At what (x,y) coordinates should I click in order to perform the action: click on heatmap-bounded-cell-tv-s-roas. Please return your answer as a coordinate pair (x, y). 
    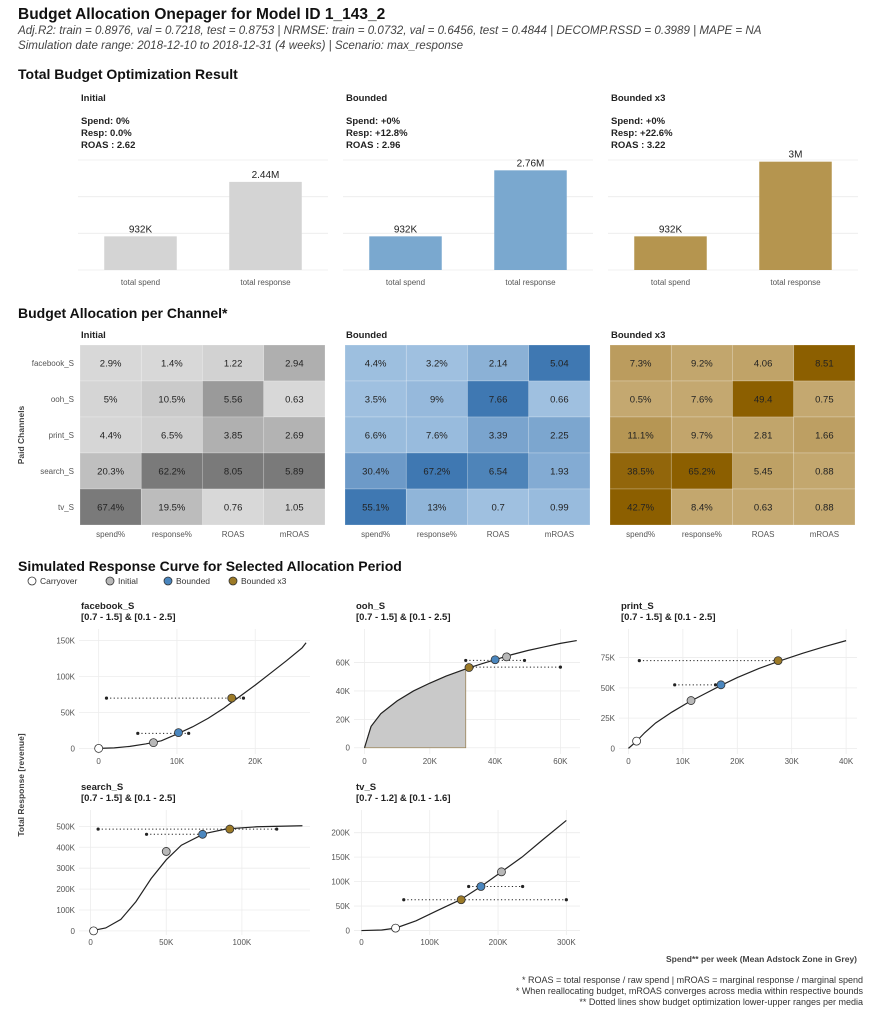
    Looking at the image, I should click on (498, 507).